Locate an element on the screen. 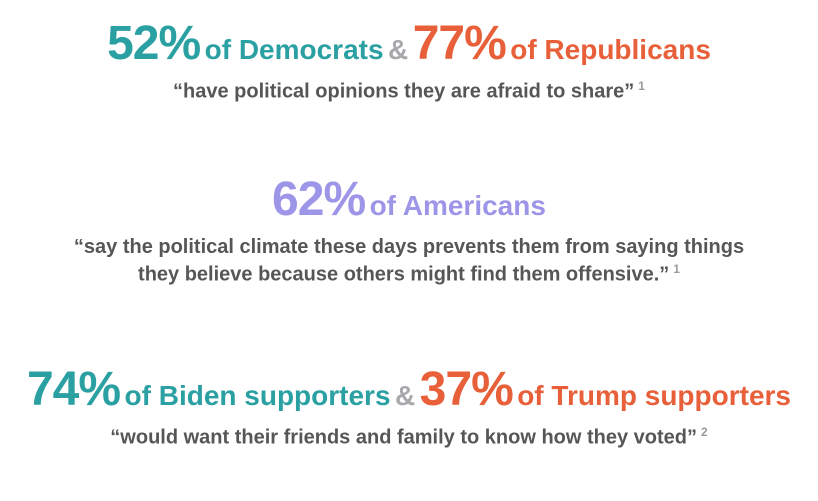 This screenshot has height=501, width=818. party-ampersand: & is located at coordinates (398, 49).